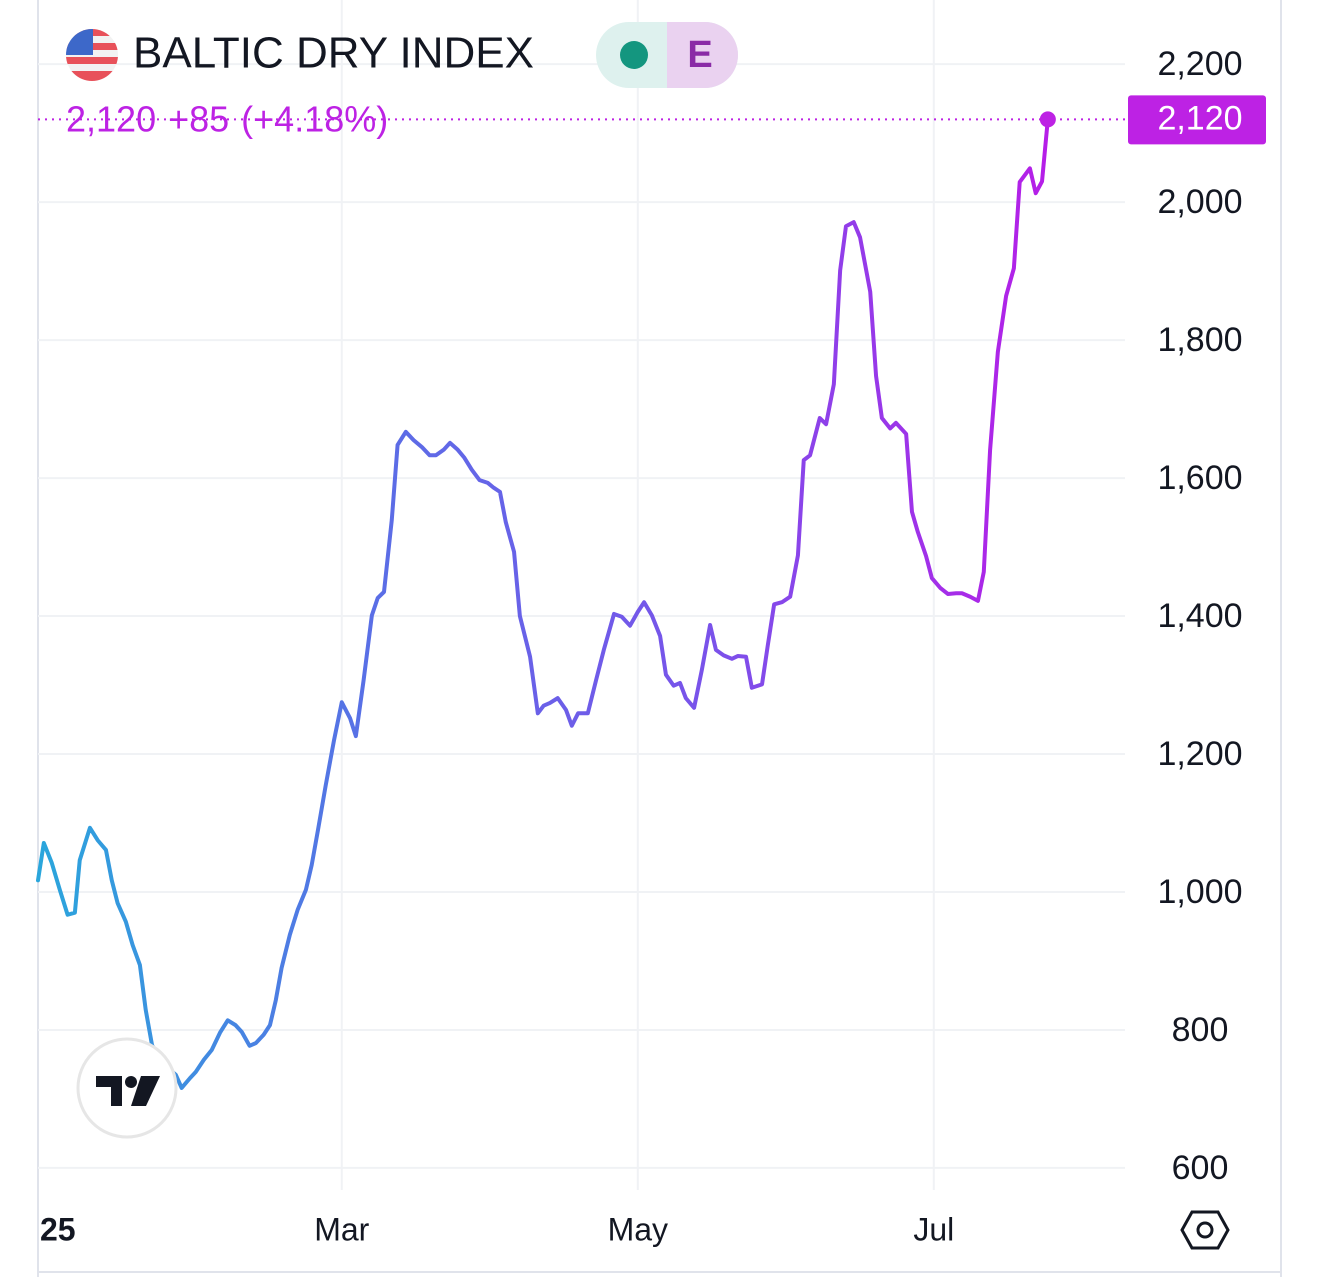 The height and width of the screenshot is (1277, 1320). What do you see at coordinates (1199, 478) in the screenshot?
I see `y-tick-label: 1,600` at bounding box center [1199, 478].